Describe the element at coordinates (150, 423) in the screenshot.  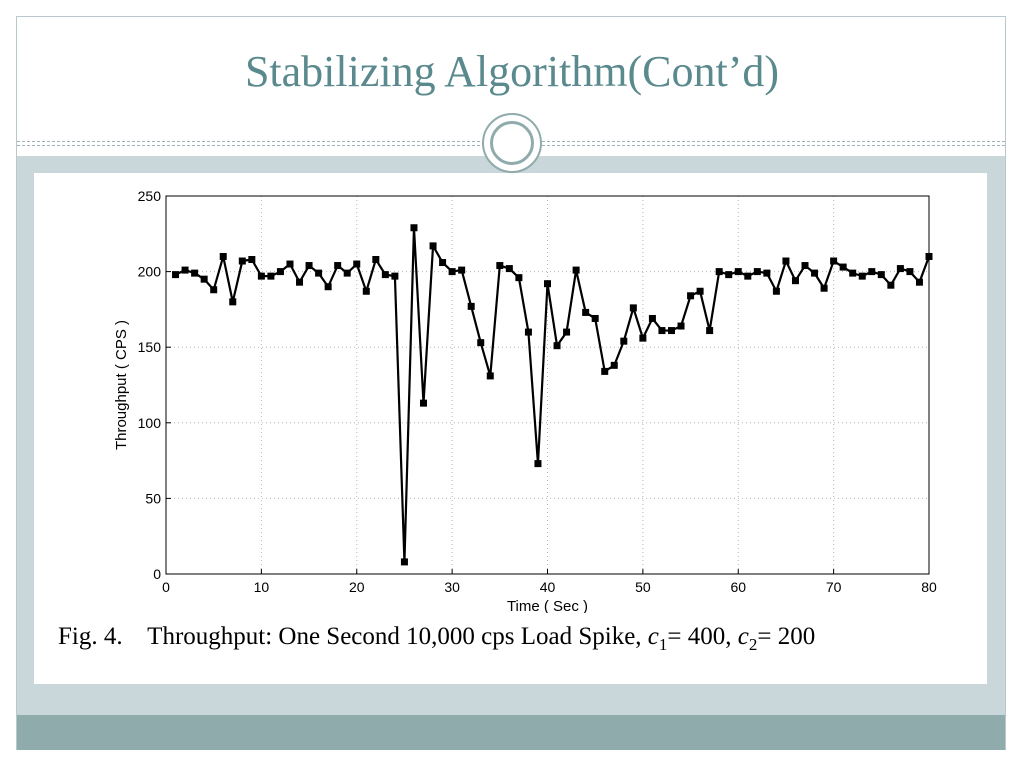
I see `y-tick-label: 100` at that location.